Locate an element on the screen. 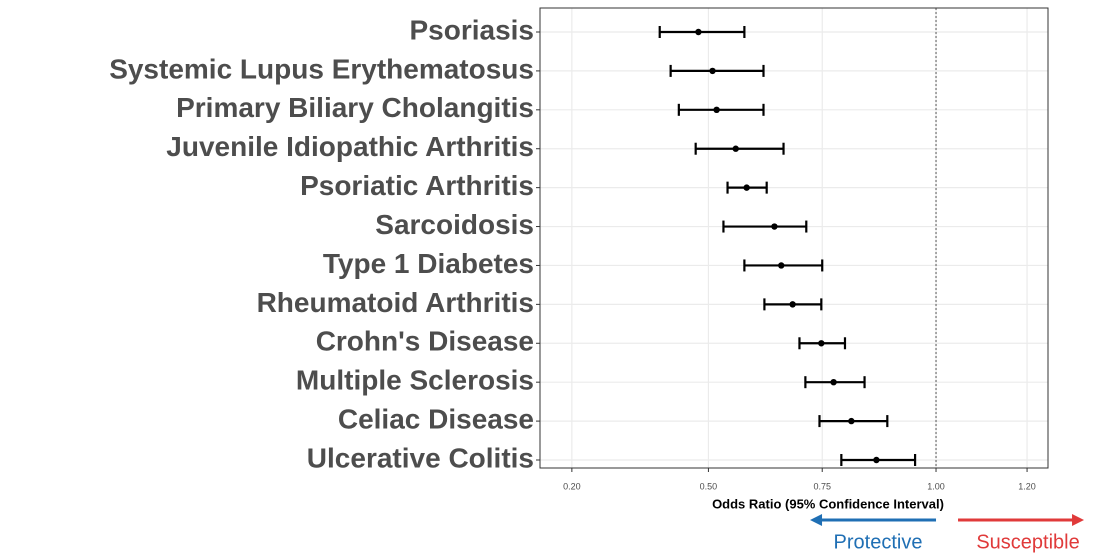 This screenshot has height=556, width=1120. x-tick-label: 0.50 is located at coordinates (709, 486).